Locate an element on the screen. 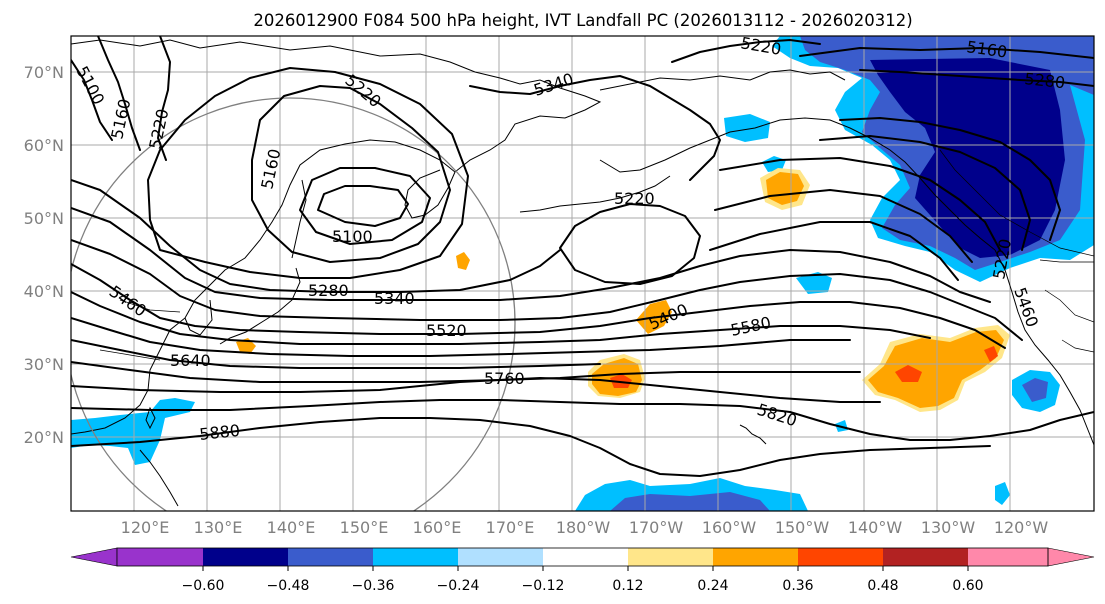  colorbar-tick-label: 0.24 is located at coordinates (712, 586).